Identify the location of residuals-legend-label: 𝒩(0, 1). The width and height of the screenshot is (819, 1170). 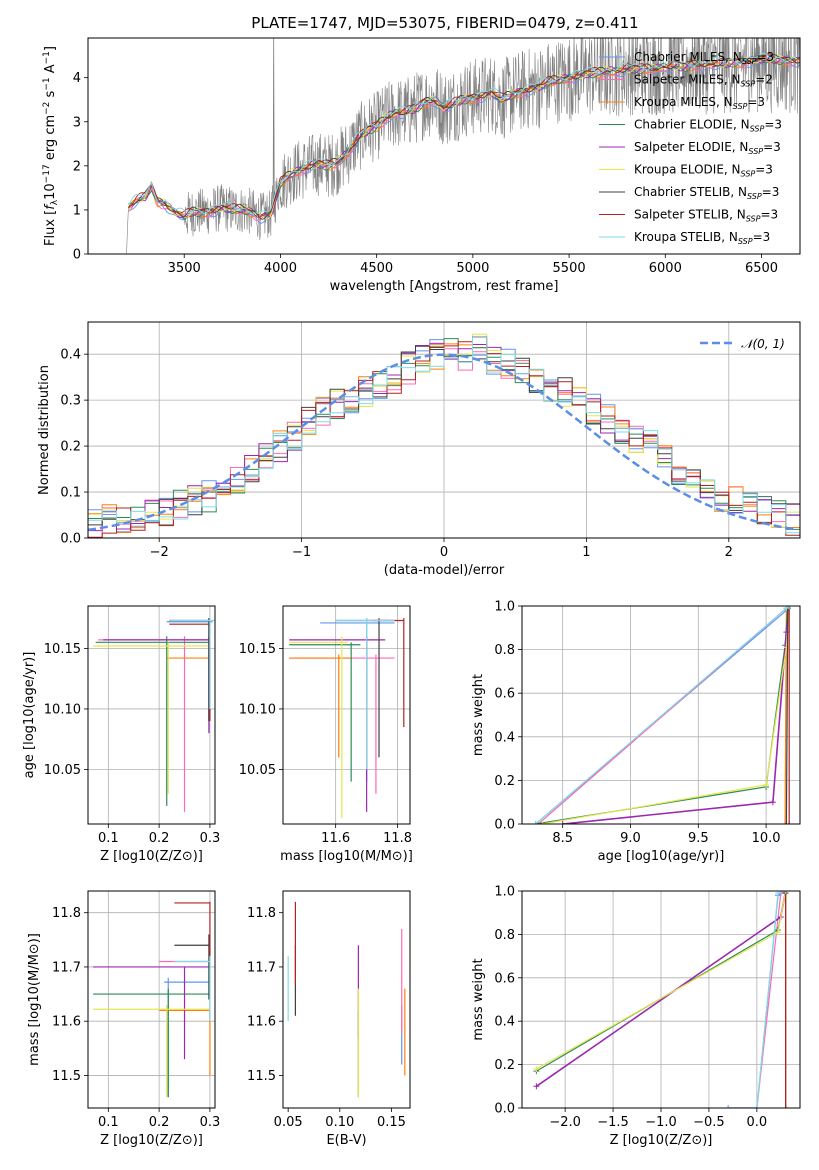
(763, 344).